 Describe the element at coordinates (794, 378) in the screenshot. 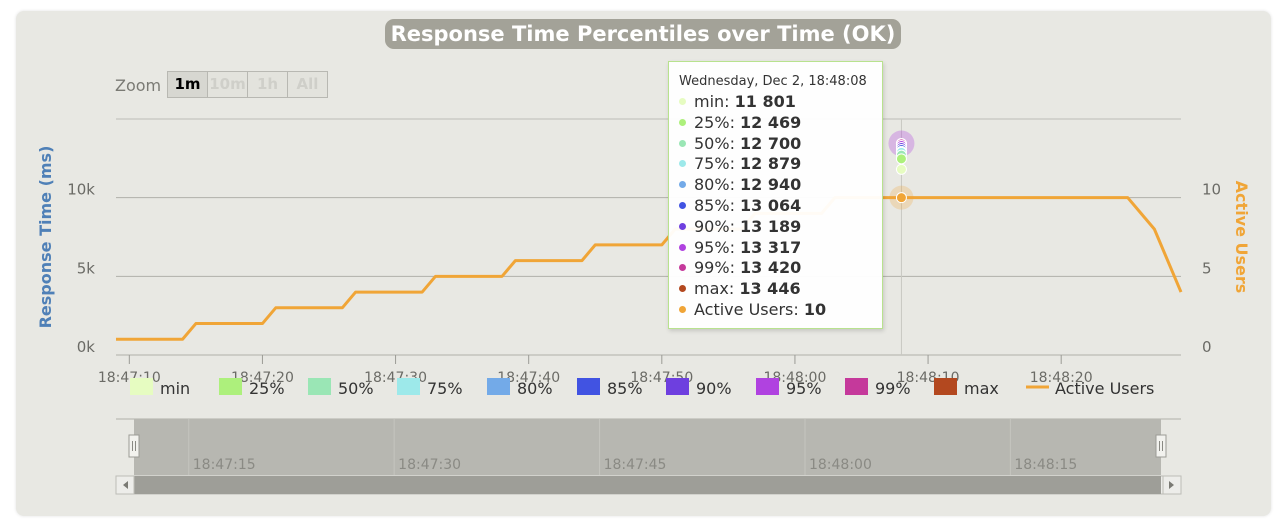

I see `x-tick-label: 18:48:00` at that location.